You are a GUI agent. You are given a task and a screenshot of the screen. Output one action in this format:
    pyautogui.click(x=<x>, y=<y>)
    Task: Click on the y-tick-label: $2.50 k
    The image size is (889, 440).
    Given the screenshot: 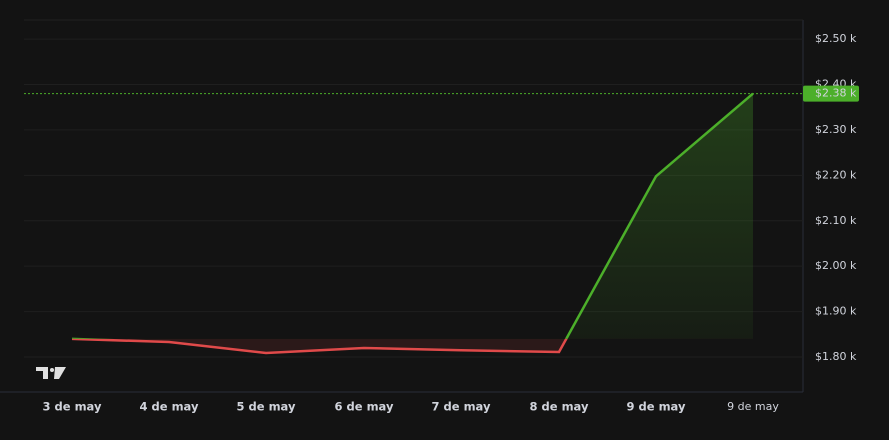 What is the action you would take?
    pyautogui.click(x=836, y=38)
    